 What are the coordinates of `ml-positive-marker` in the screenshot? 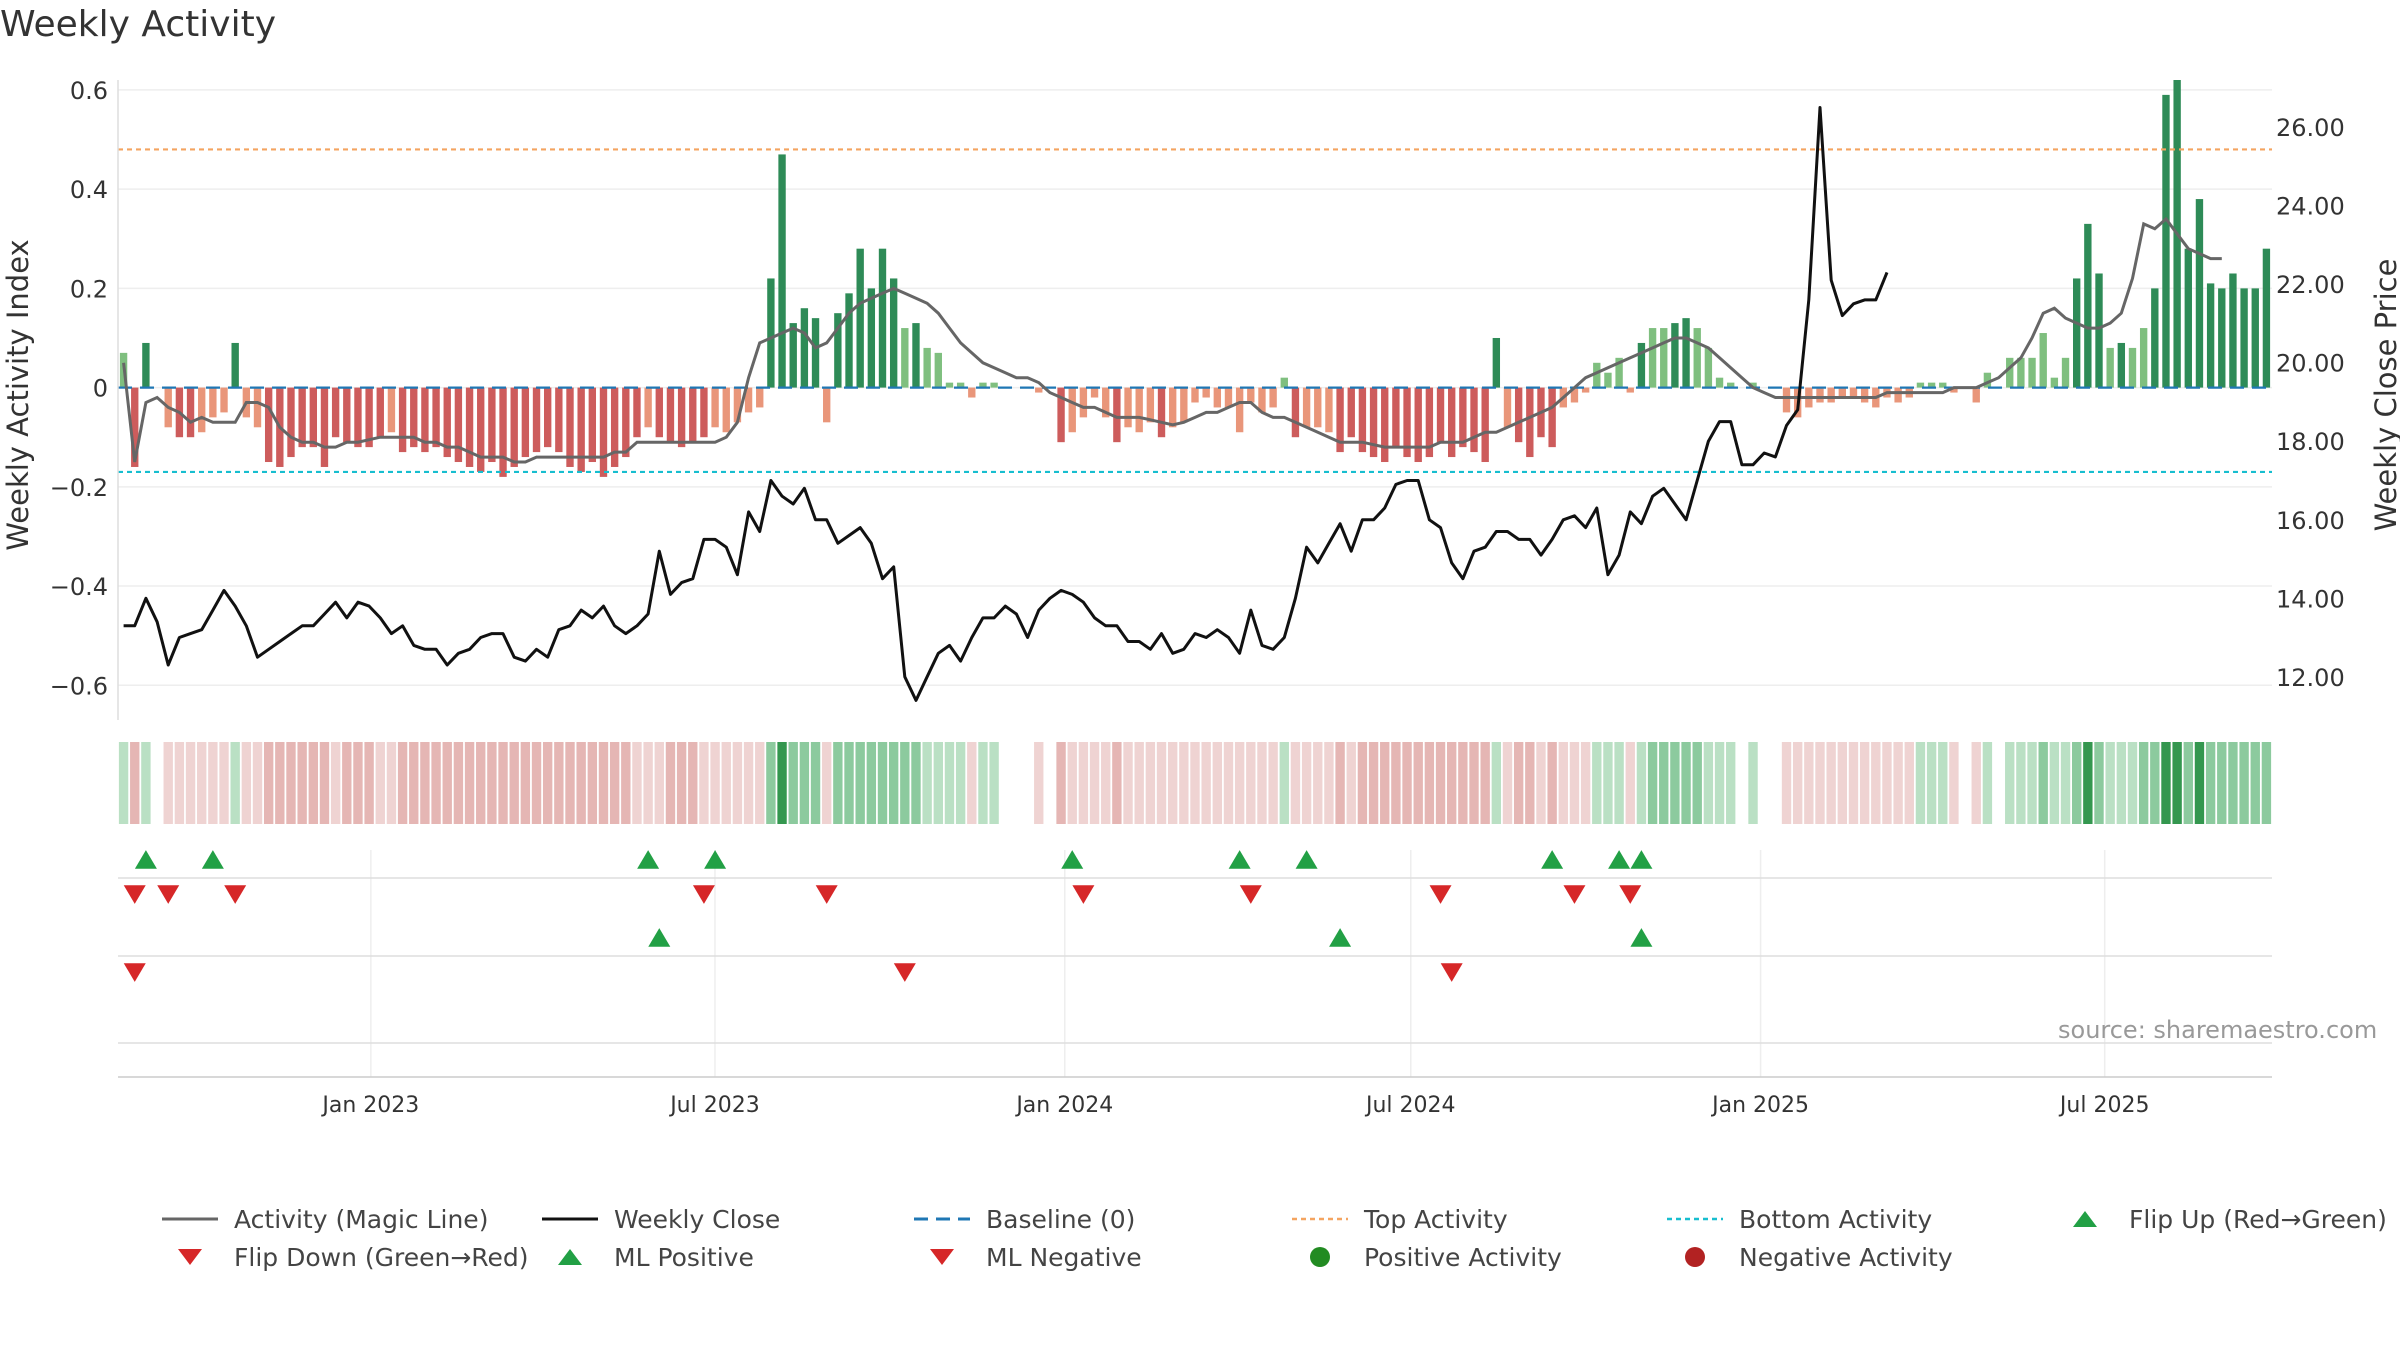 It's located at (659, 937).